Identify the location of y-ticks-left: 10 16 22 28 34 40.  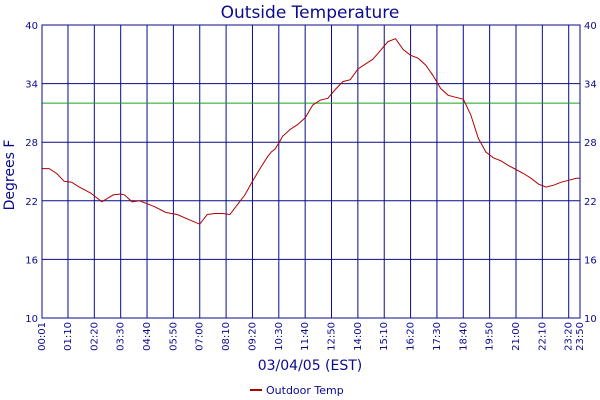
(31, 173).